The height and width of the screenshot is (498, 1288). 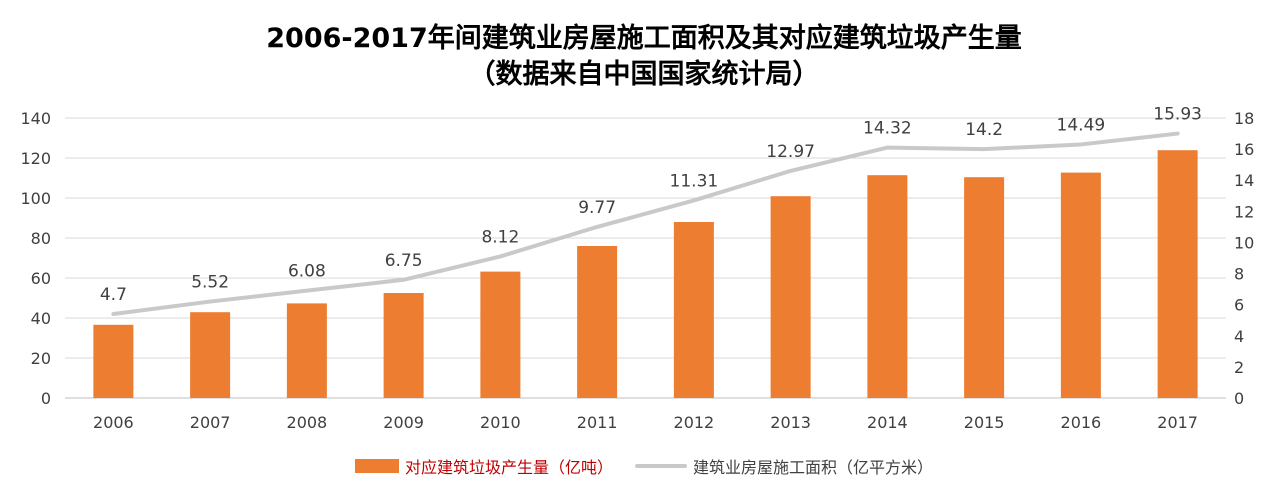 I want to click on legend-label-bar: 对应建筑垃圾产生量（亿吨）, so click(x=508, y=467).